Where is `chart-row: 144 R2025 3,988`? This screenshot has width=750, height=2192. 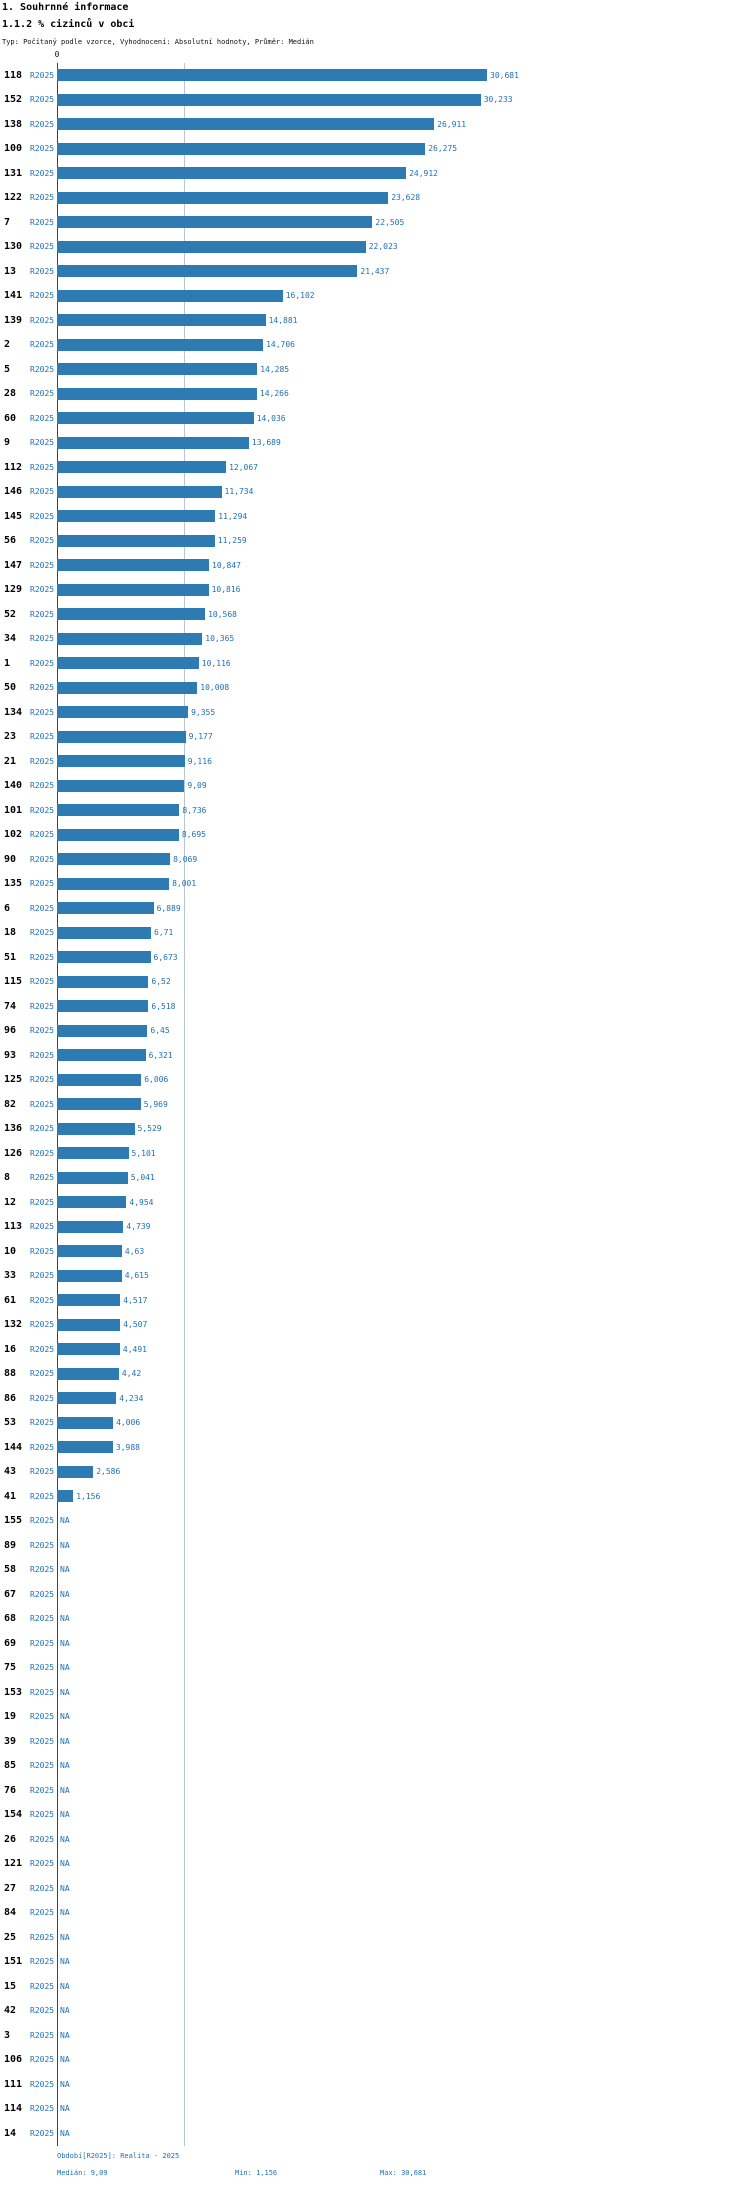 chart-row: 144 R2025 3,988 is located at coordinates (375, 1447).